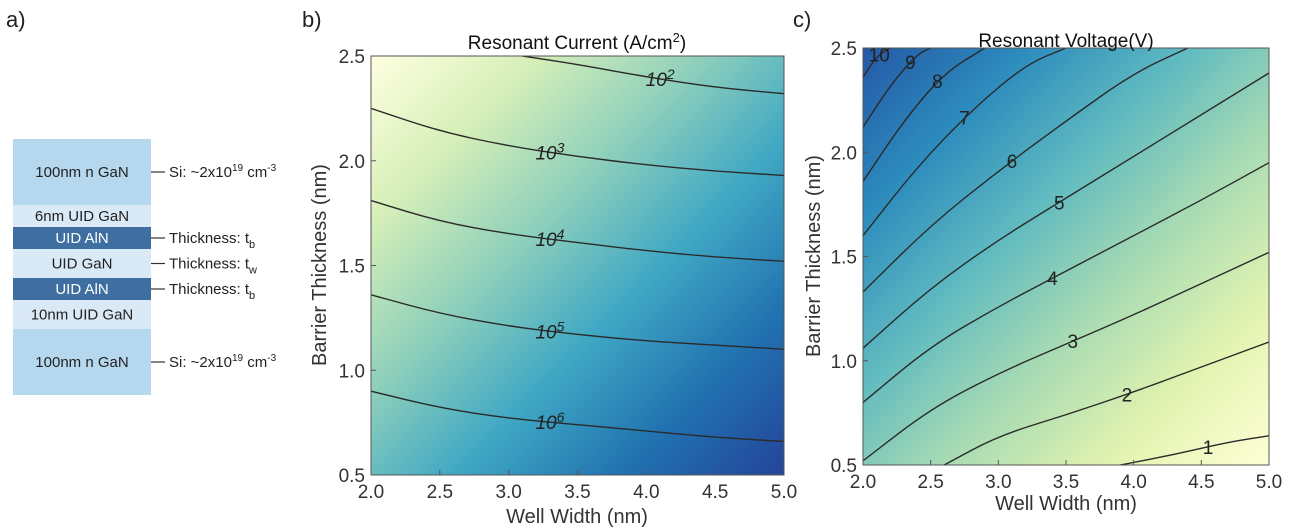 This screenshot has width=1299, height=529. I want to click on current-x-ticks: 2.0 2.5 3.0 3.5 4.0 4.5 5.0, so click(577, 486).